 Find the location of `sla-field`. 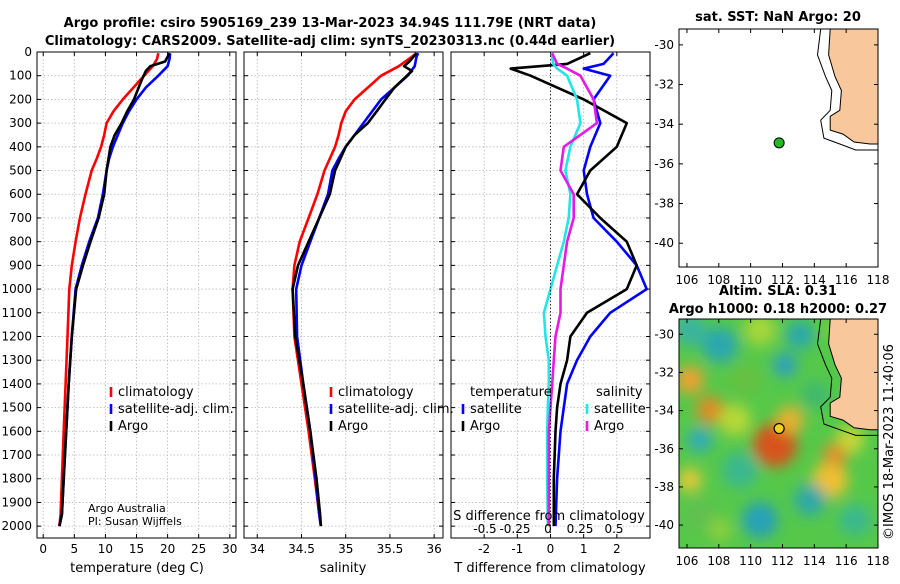

sla-field is located at coordinates (775, 430).